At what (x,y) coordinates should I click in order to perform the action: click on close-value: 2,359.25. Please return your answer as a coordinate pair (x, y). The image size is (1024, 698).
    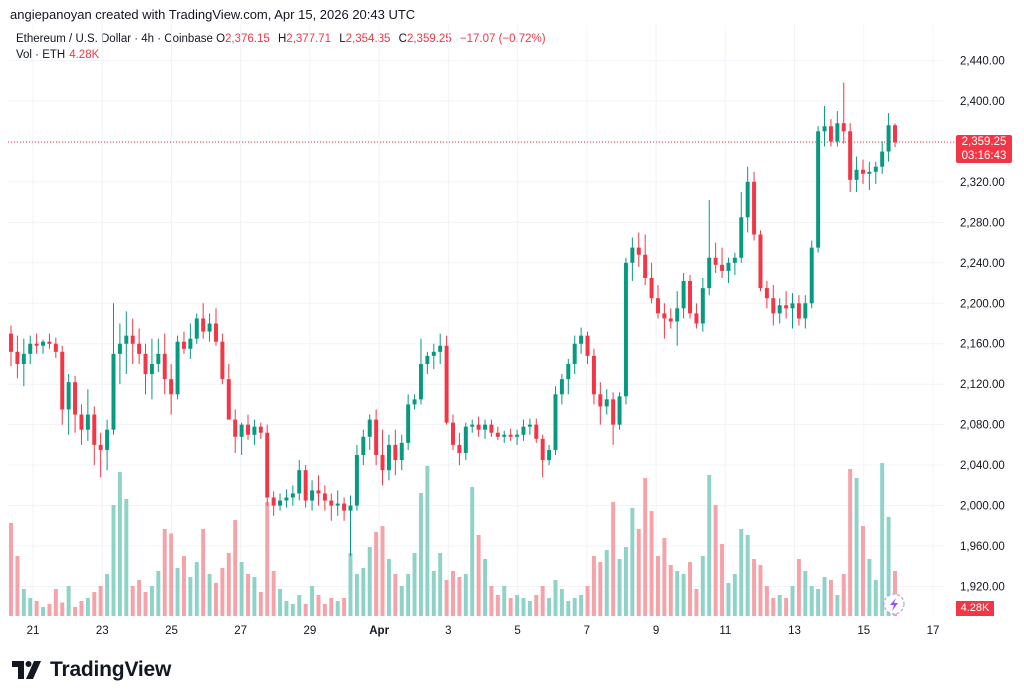
    Looking at the image, I should click on (429, 39).